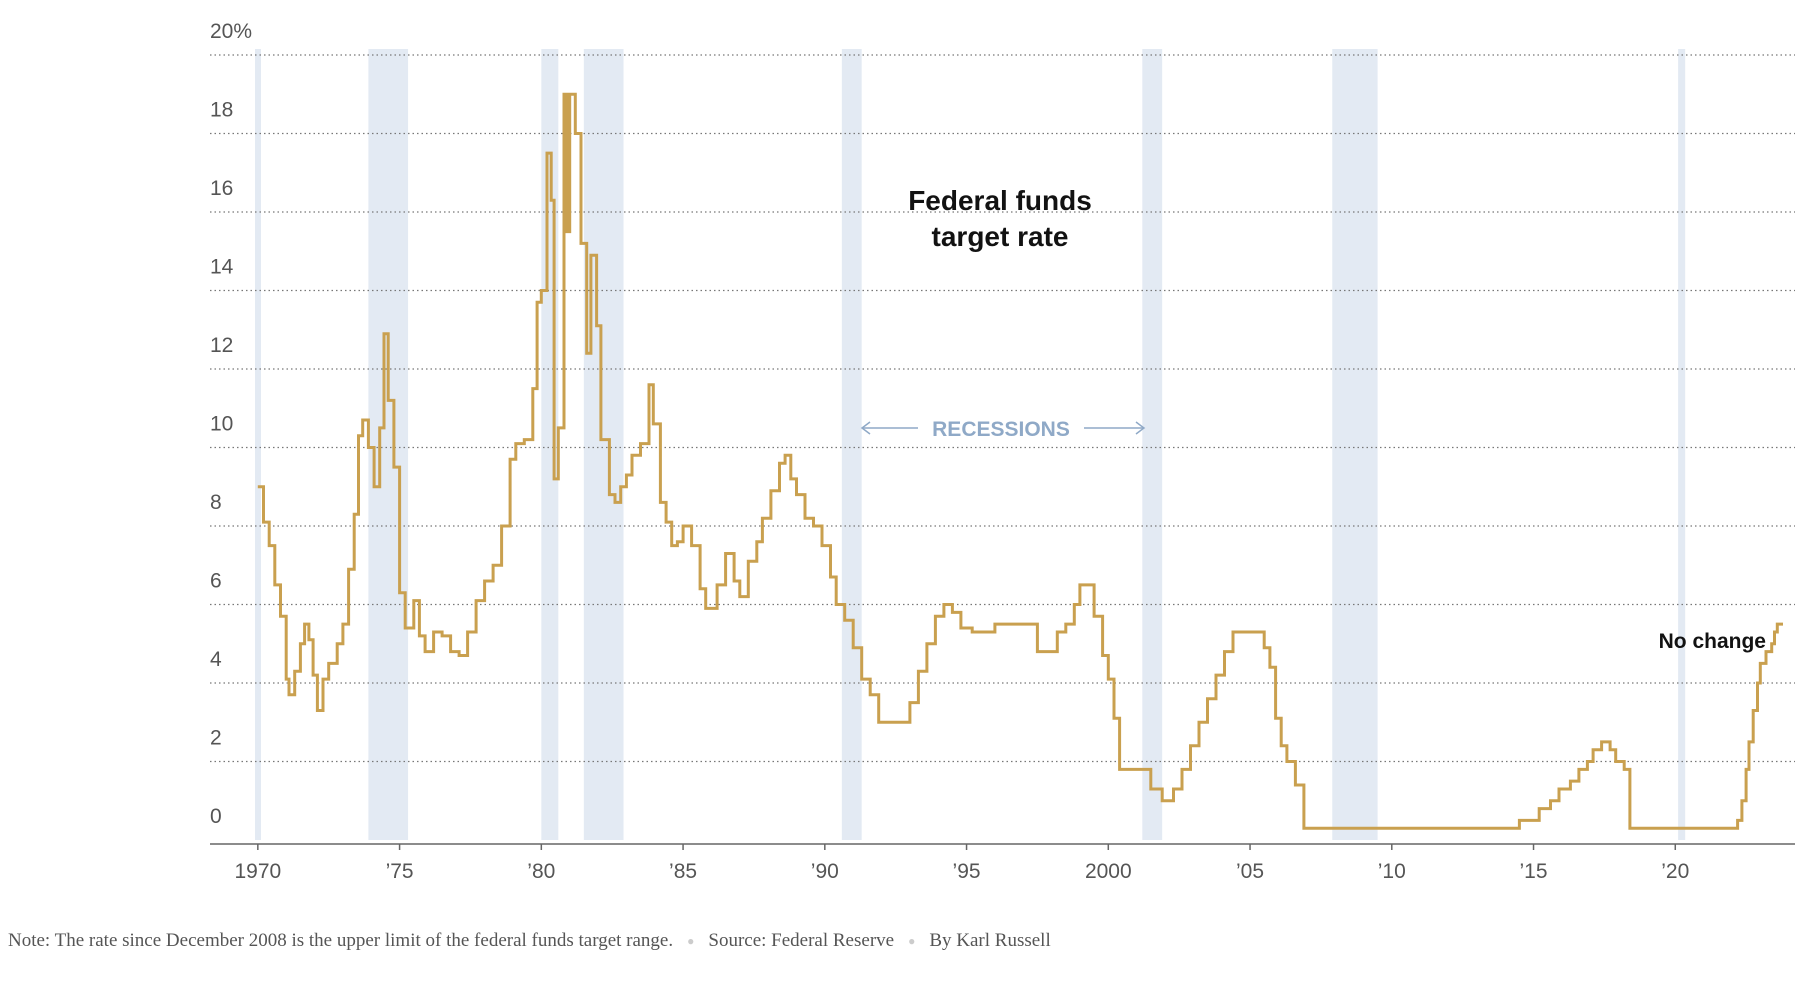  Describe the element at coordinates (1250, 871) in the screenshot. I see `x-tick-label: ’05` at that location.